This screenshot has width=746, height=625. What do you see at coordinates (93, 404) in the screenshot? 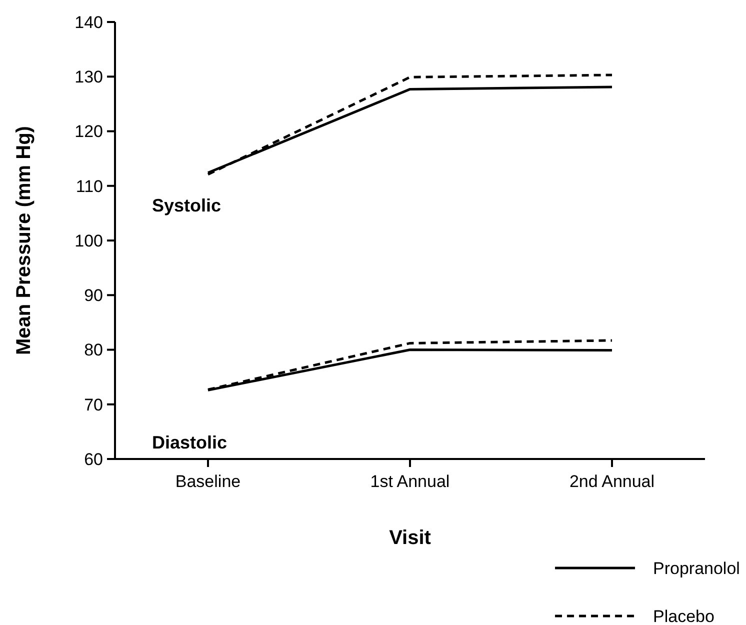
I see `y-tick-label: 70` at bounding box center [93, 404].